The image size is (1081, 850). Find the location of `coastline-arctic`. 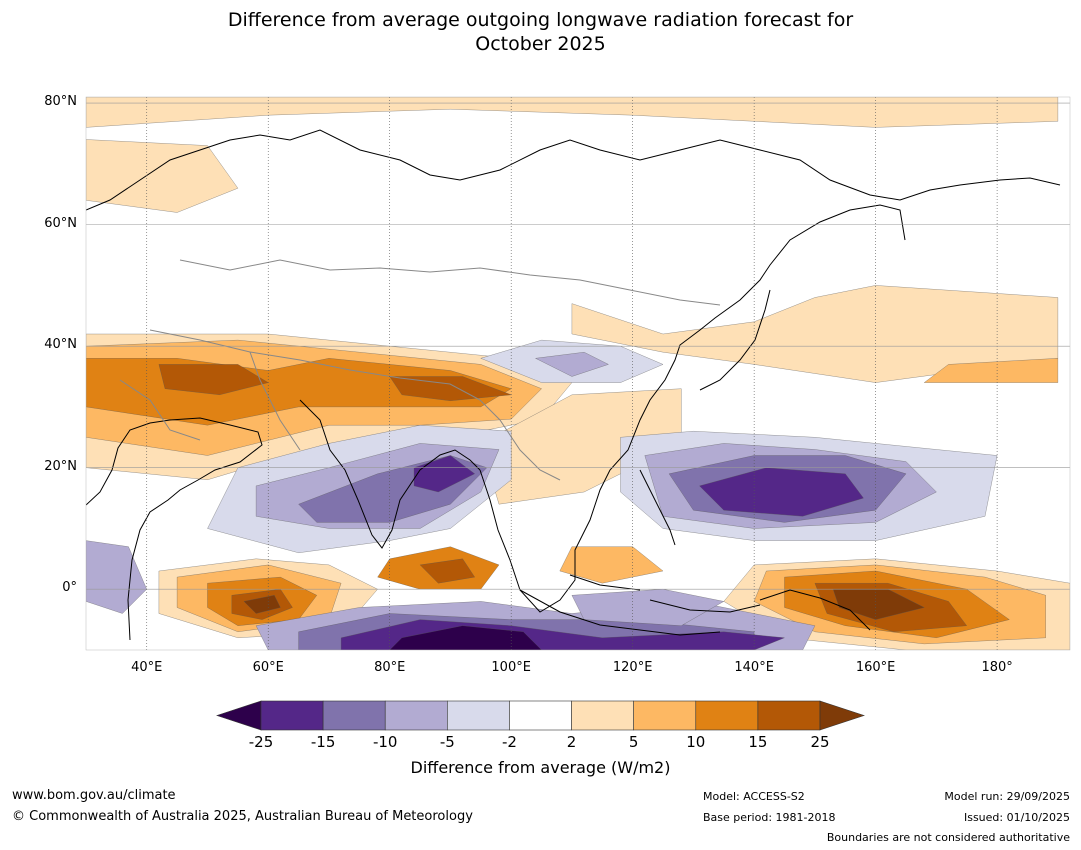

coastline-arctic is located at coordinates (573, 170).